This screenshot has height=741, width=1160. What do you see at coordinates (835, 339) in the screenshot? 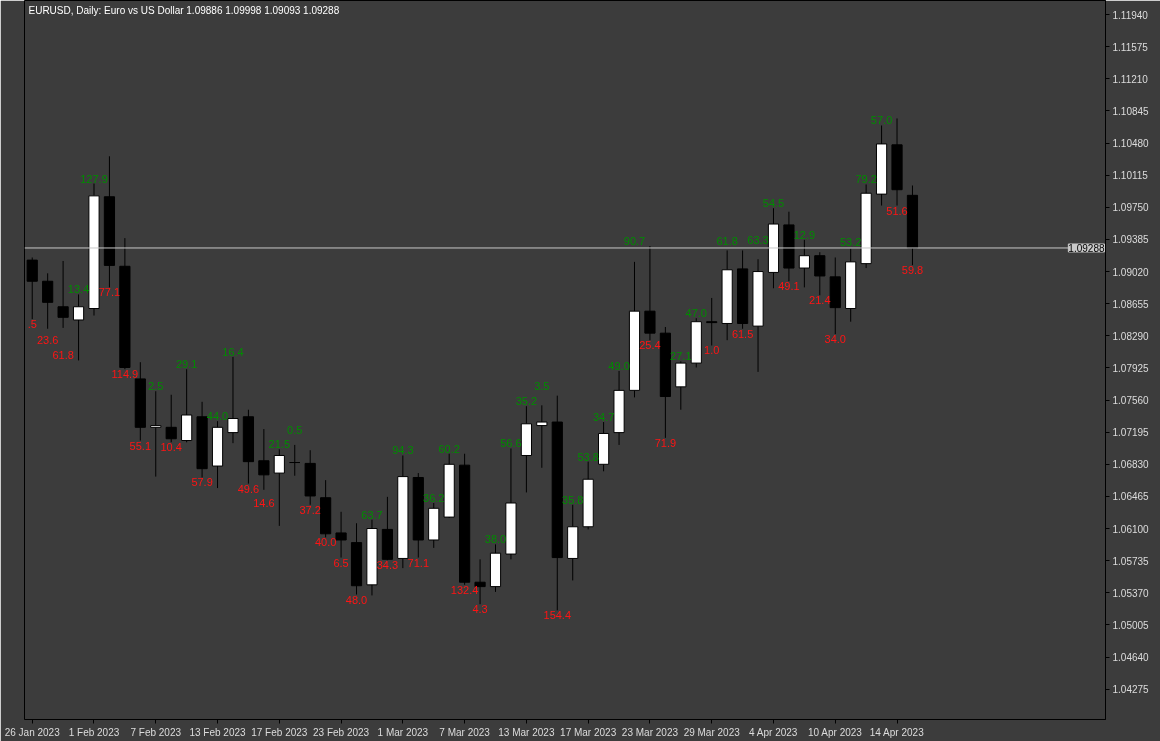
I see `annotation: 34.0` at bounding box center [835, 339].